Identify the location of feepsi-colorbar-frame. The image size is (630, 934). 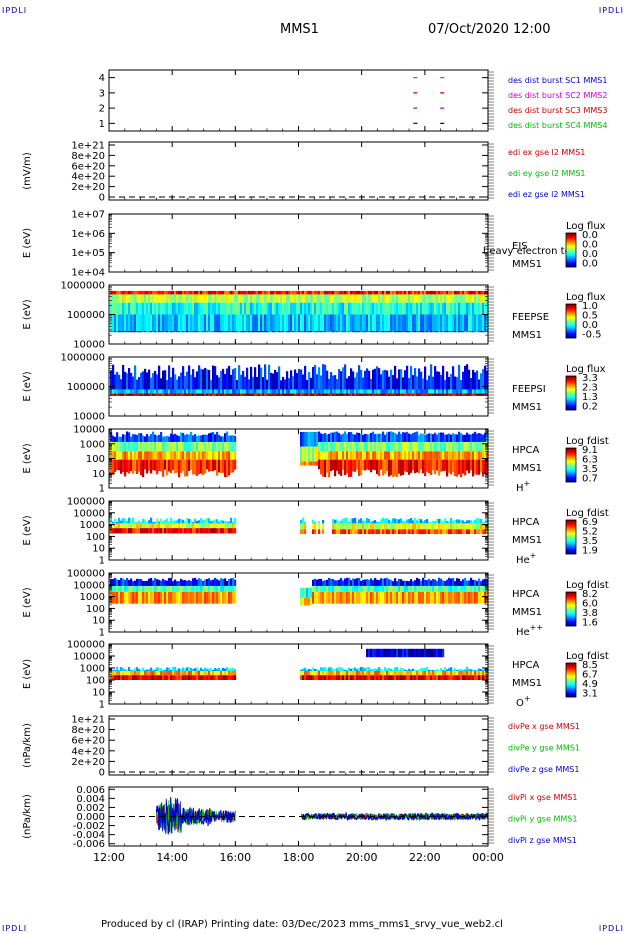
(571, 393).